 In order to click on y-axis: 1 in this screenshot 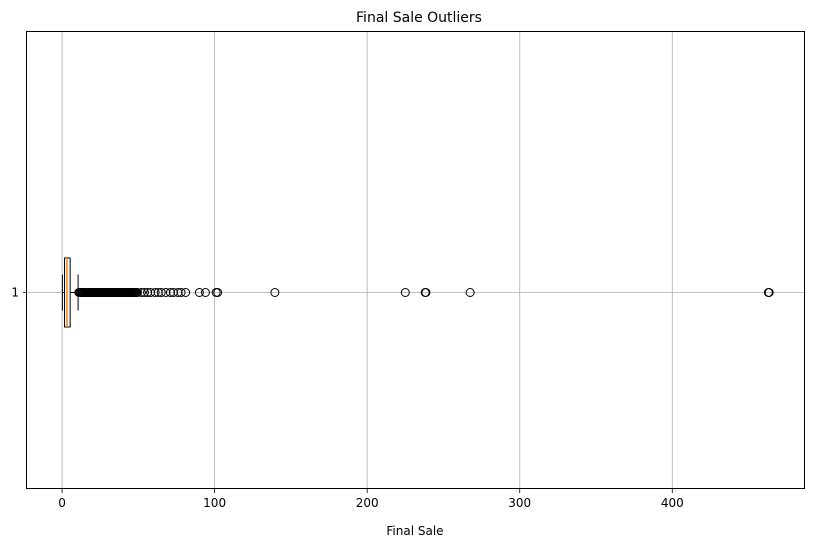, I will do `click(19, 293)`.